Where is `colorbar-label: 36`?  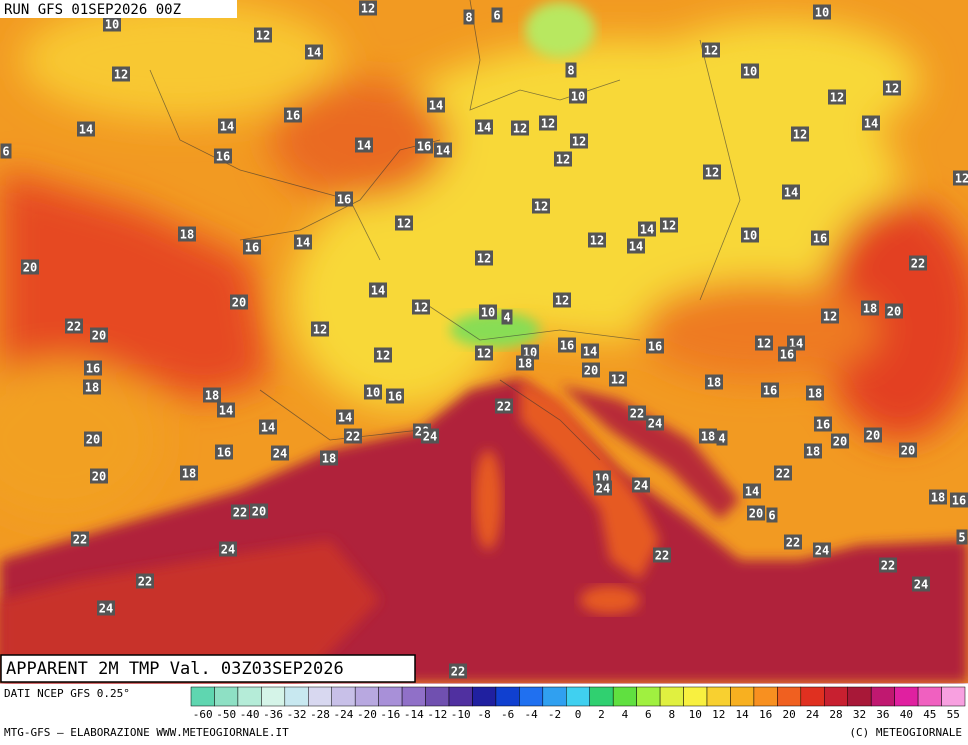 colorbar-label: 36 is located at coordinates (882, 714).